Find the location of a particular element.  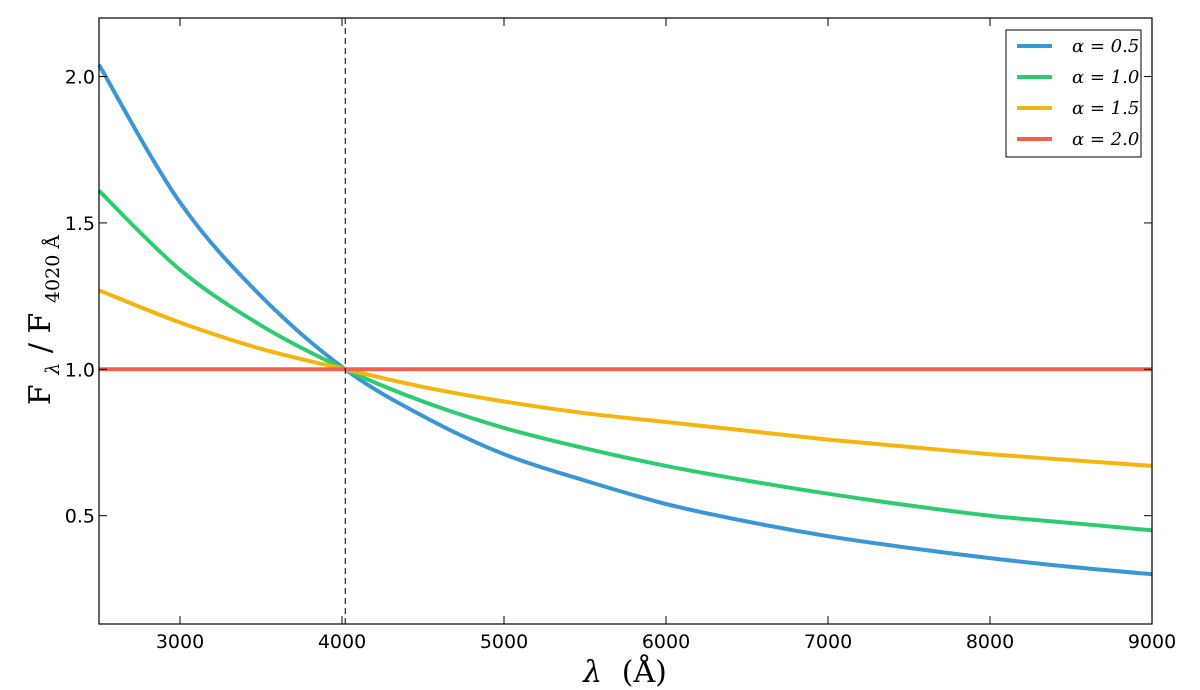

y-axis-title: F λ / F 4020 Å is located at coordinates (45, 320).